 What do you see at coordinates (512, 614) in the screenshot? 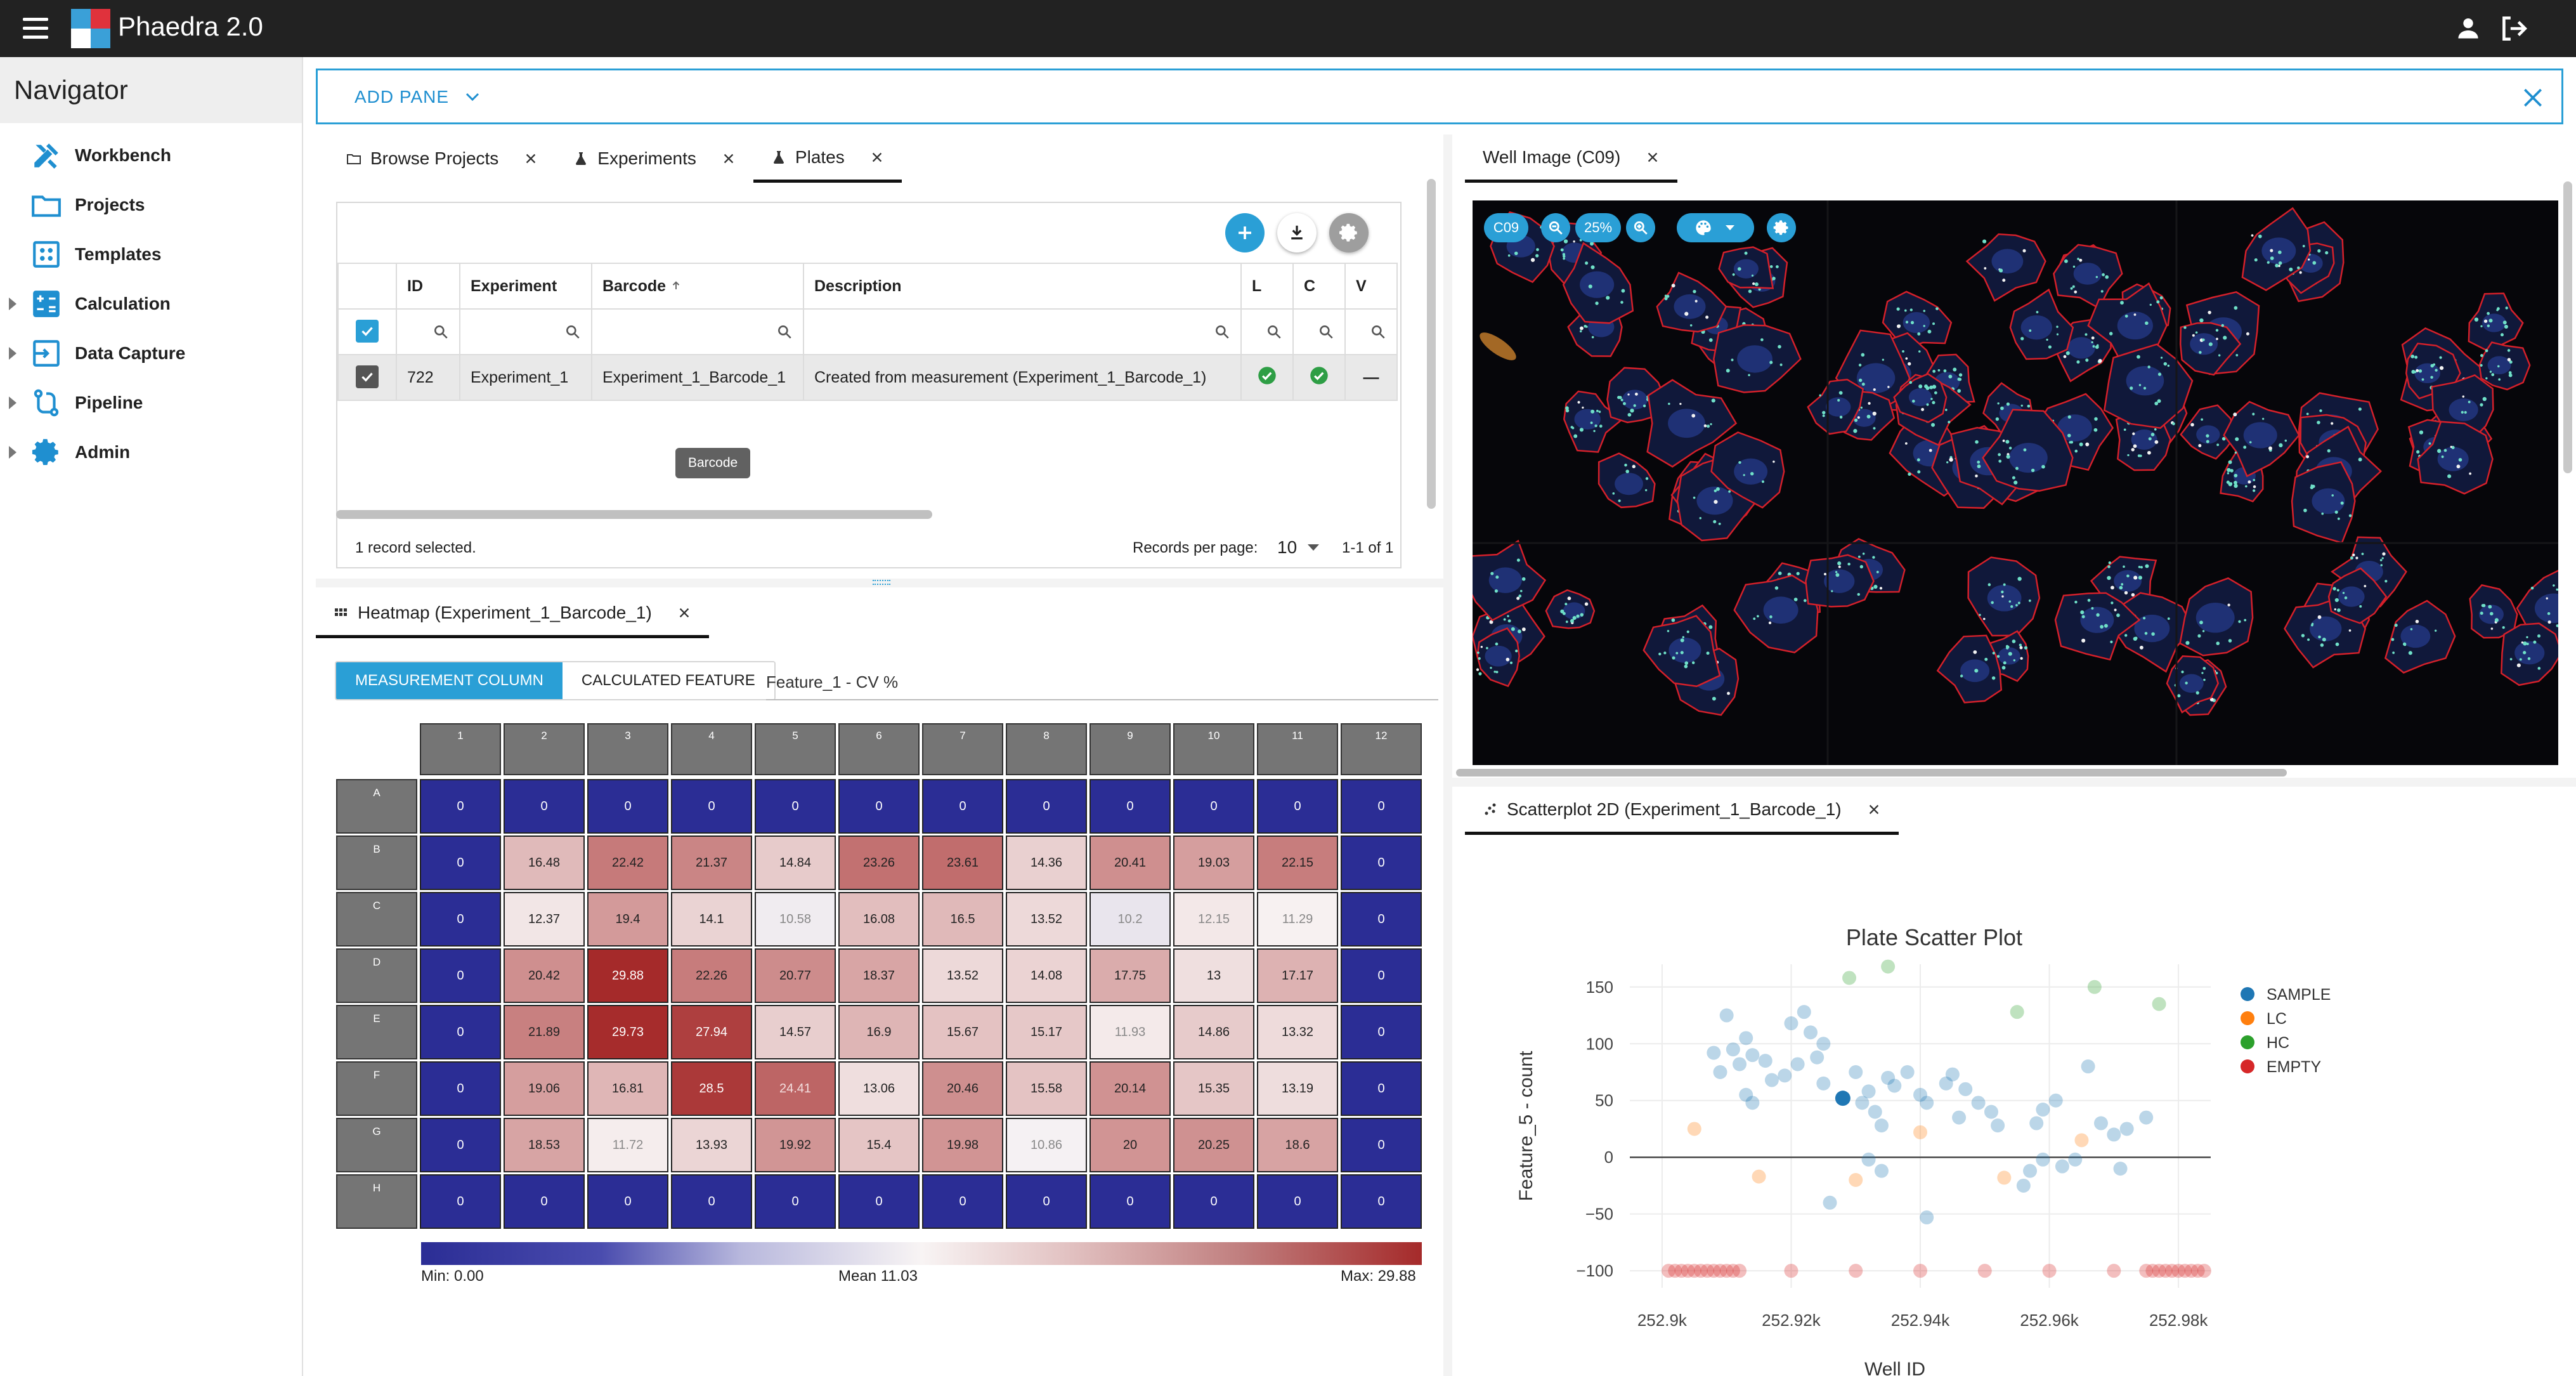
I see `tab-heatmap: Heatmap (Experiment_1_Barcode_1)` at bounding box center [512, 614].